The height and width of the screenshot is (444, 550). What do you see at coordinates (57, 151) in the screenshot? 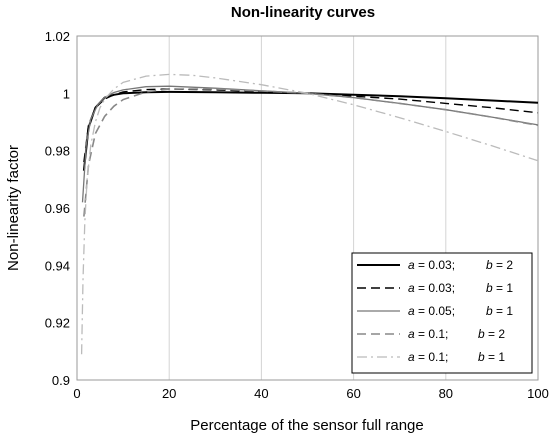
I see `y-tick-label: 0.98` at bounding box center [57, 151].